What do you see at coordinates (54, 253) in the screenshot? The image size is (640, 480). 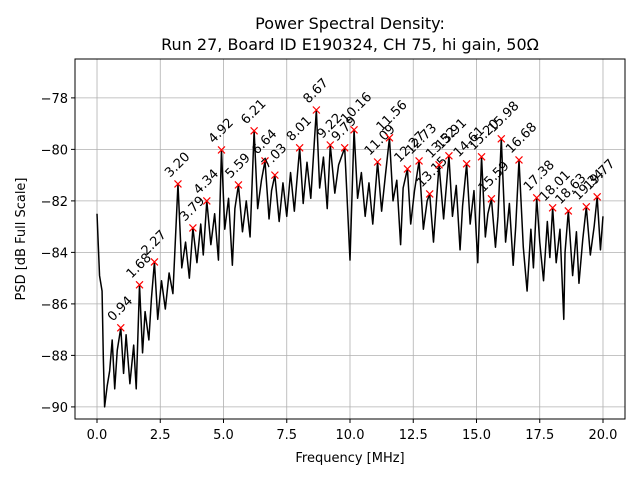 I see `y-tick-label: −84` at bounding box center [54, 253].